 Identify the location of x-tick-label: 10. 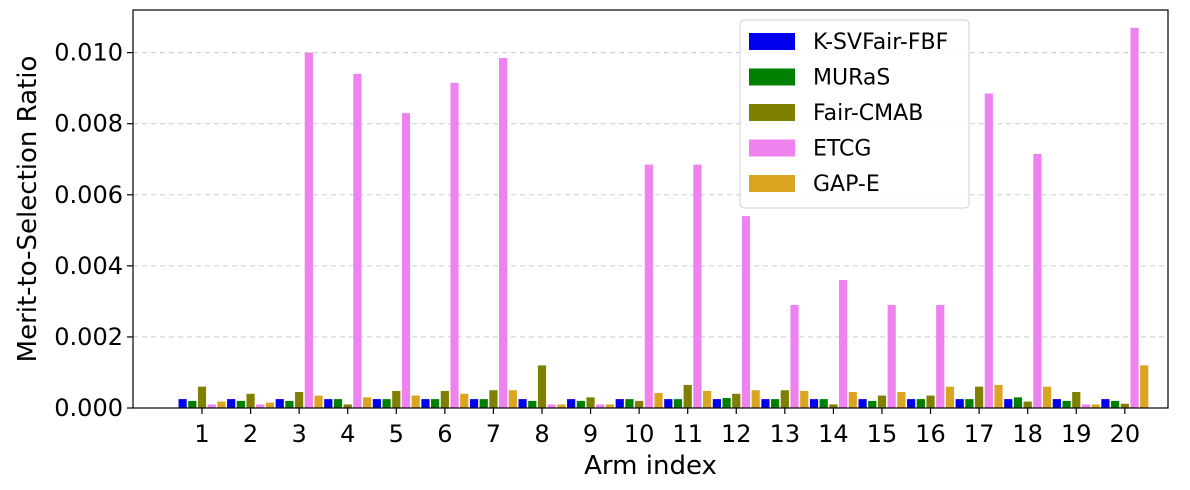
(639, 434).